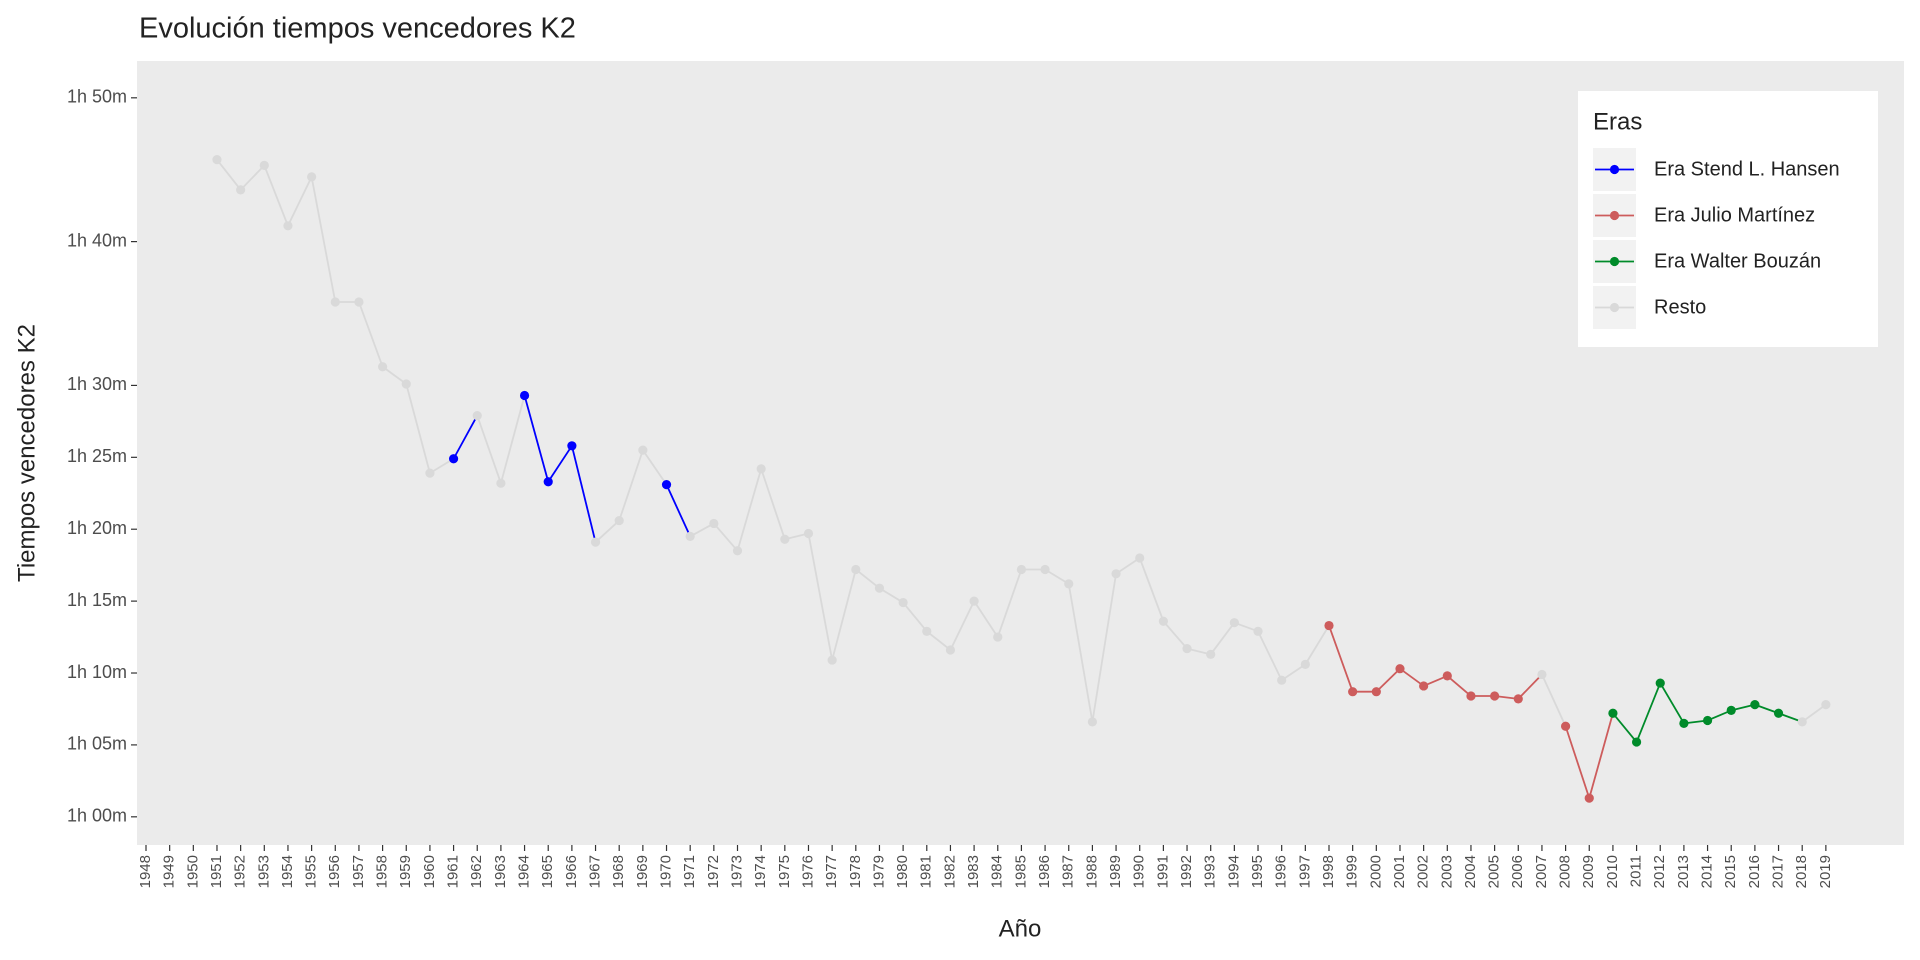 This screenshot has width=1920, height=960. I want to click on x-tick-label: 1981, so click(926, 871).